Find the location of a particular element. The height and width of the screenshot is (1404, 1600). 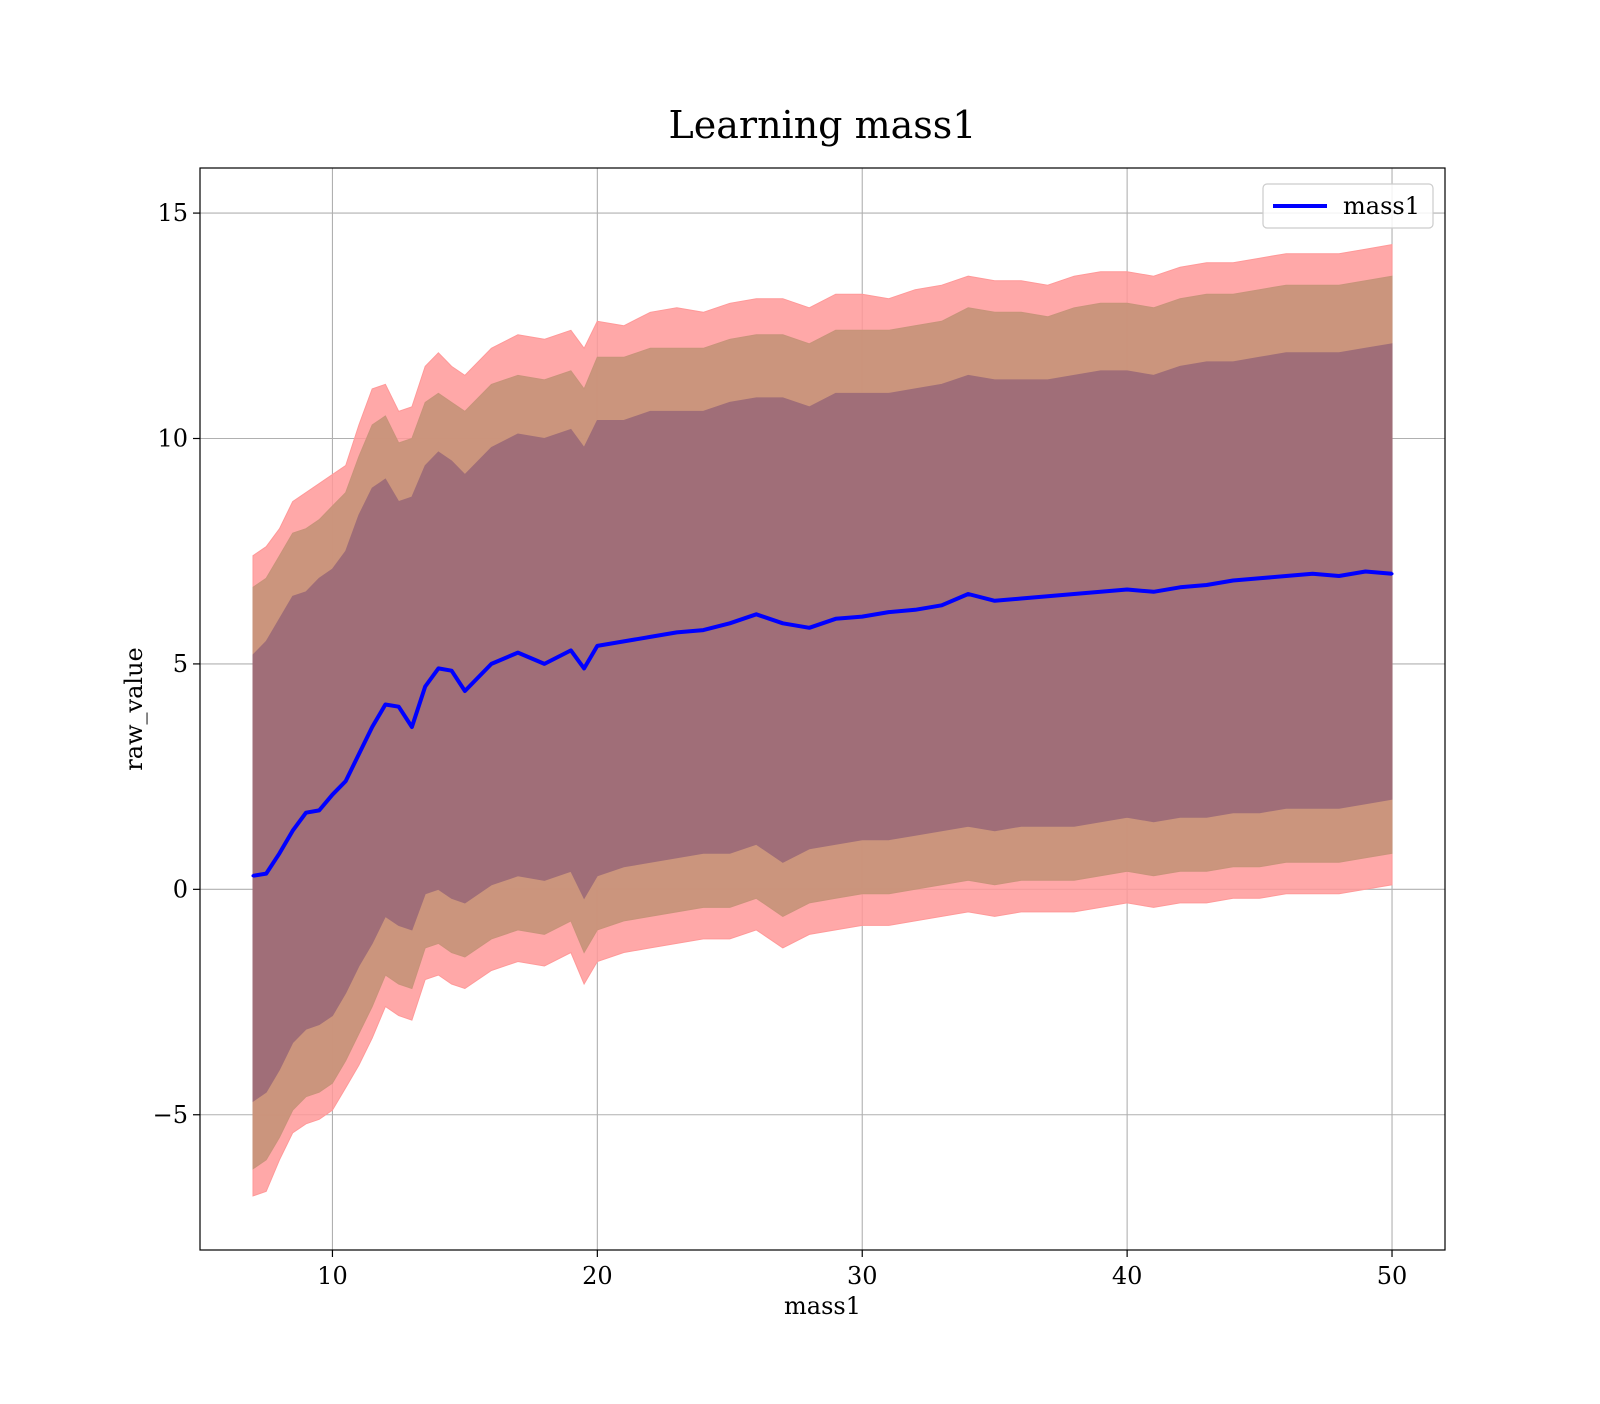

legend-label-mass1: mass1 is located at coordinates (1381, 206).